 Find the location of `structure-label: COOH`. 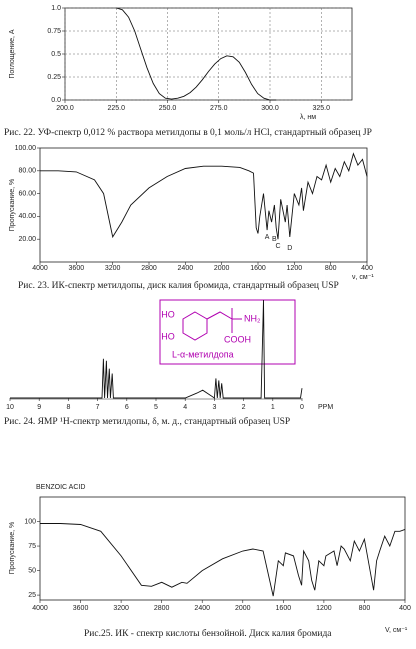

structure-label: COOH is located at coordinates (237, 339).